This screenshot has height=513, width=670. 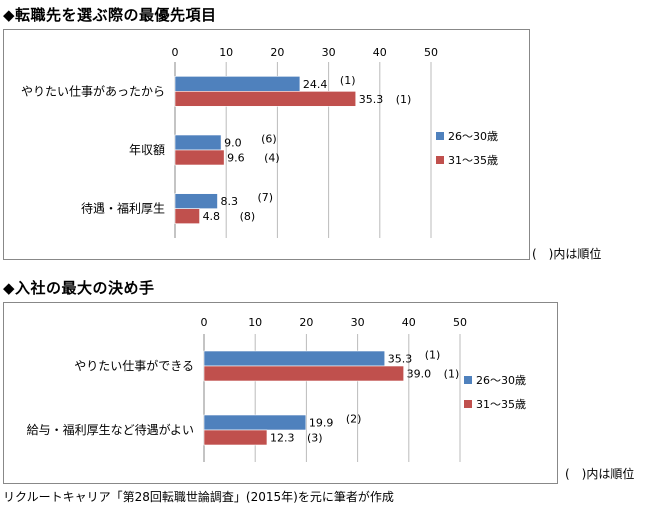 I want to click on rank-label: (6), so click(x=269, y=139).